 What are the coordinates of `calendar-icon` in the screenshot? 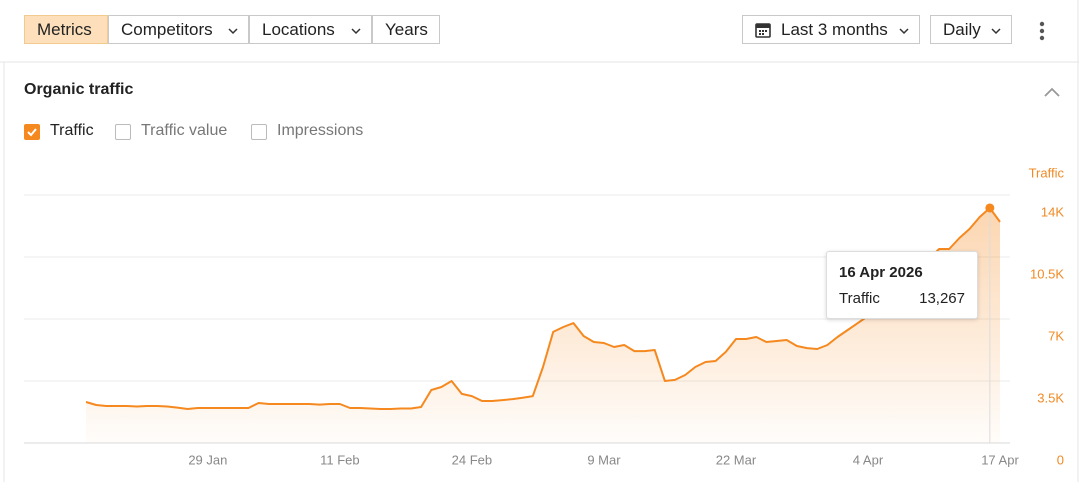 It's located at (763, 30).